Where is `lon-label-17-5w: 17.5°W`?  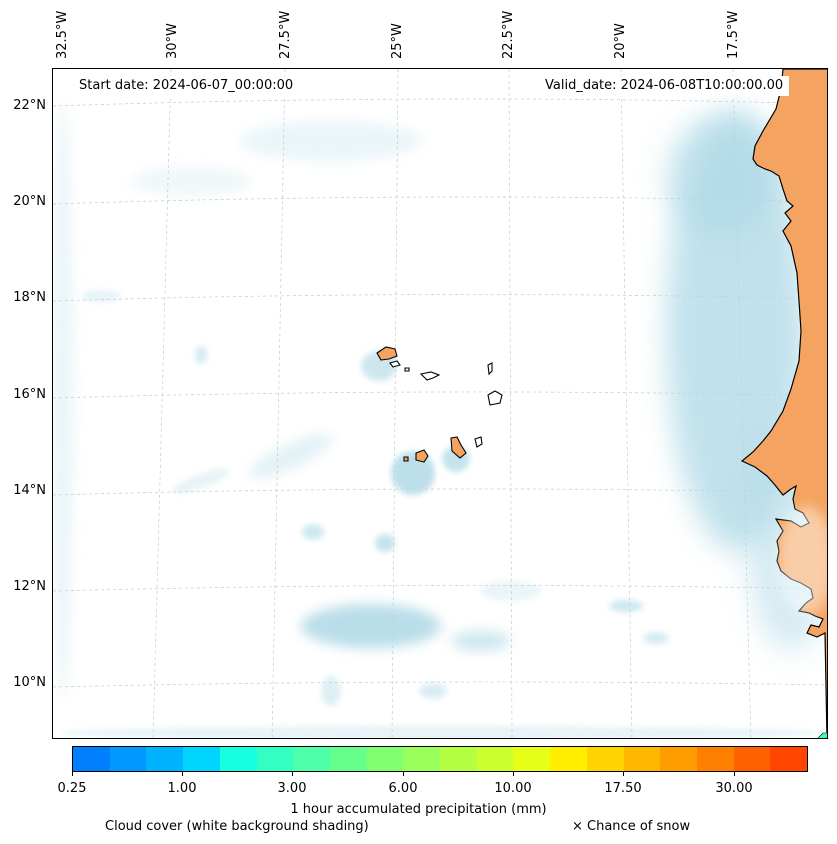
lon-label-17-5w: 17.5°W is located at coordinates (733, 34).